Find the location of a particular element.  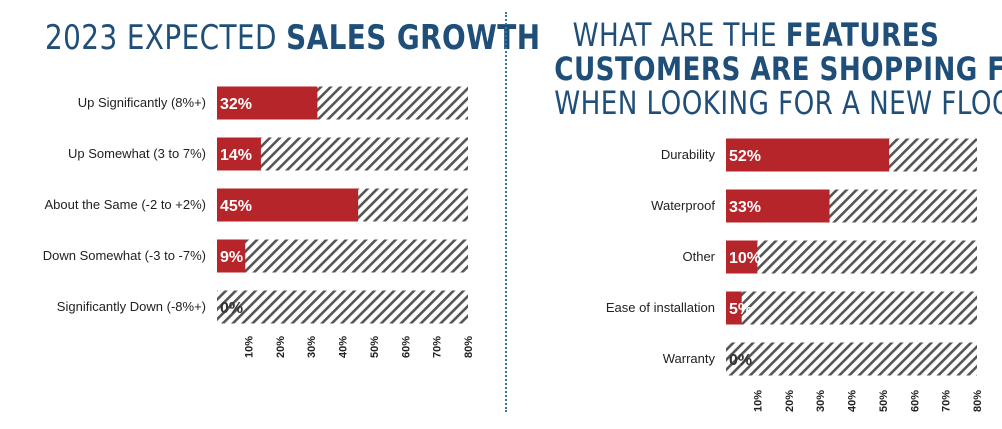

title-plain: 2023 EXPECTED is located at coordinates (166, 38).